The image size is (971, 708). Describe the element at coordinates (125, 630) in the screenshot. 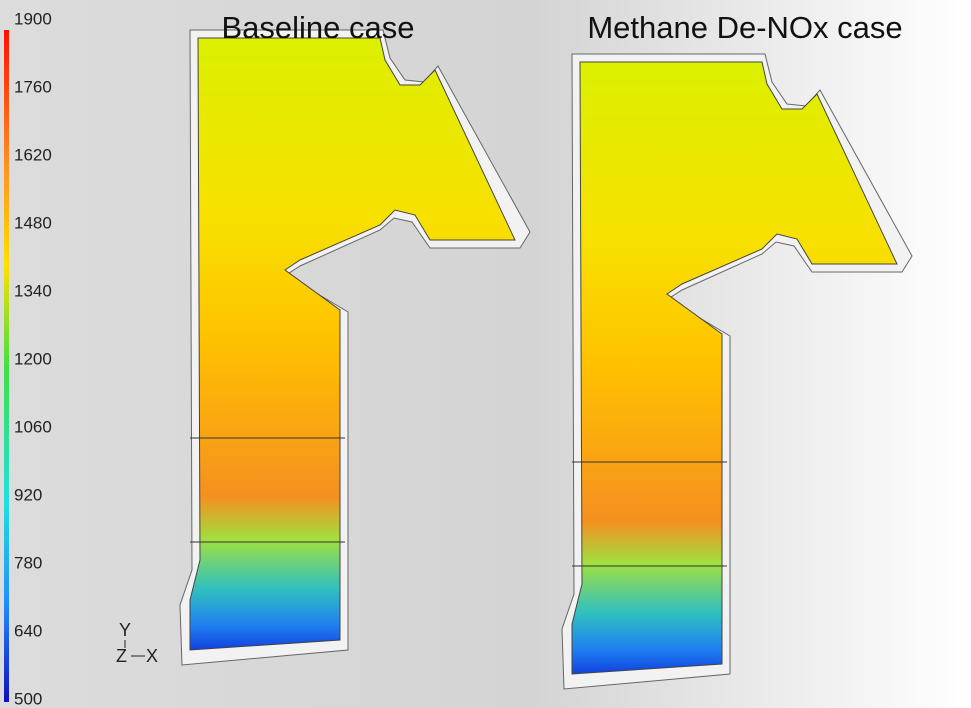

I see `axis-label: Y` at that location.